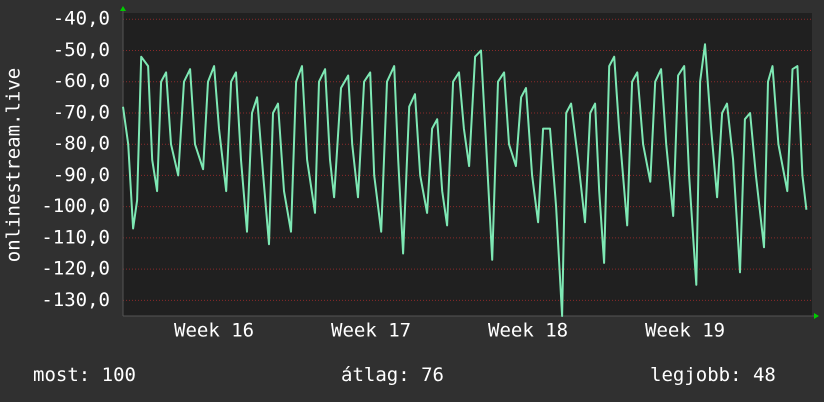  I want to click on y-tick-label: -40,0, so click(81, 19).